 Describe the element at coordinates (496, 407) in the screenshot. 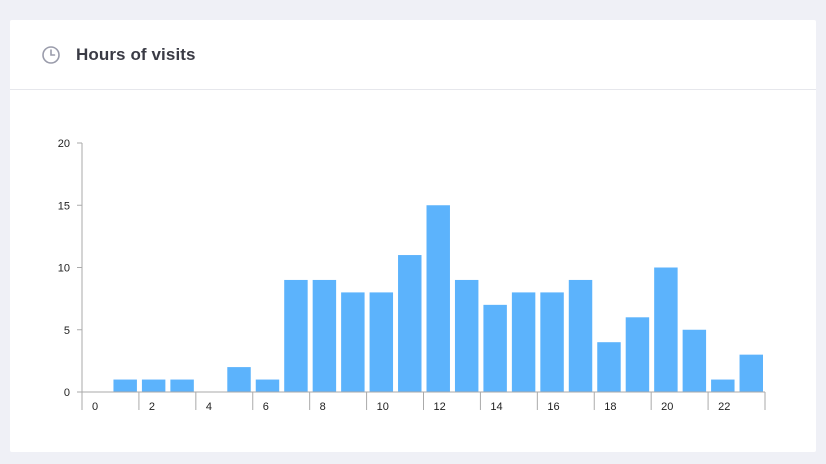

I see `x-tick-label: 14` at that location.